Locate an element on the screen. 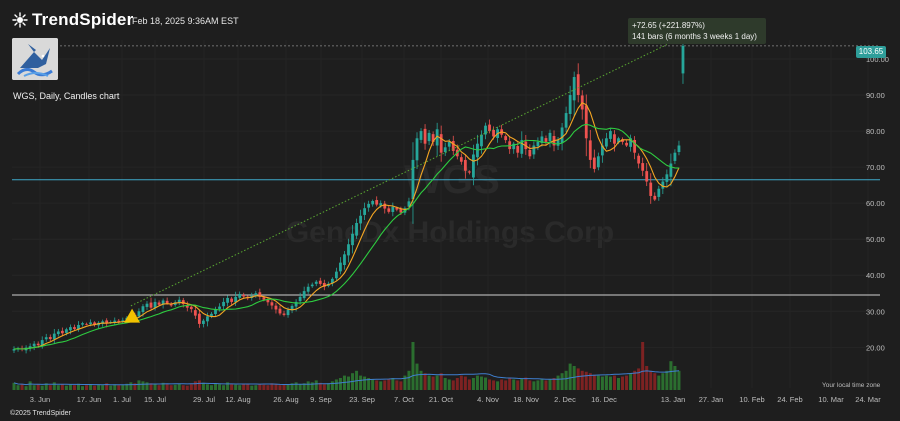 This screenshot has height=421, width=900. x-tick-label: 3. Jun is located at coordinates (40, 399).